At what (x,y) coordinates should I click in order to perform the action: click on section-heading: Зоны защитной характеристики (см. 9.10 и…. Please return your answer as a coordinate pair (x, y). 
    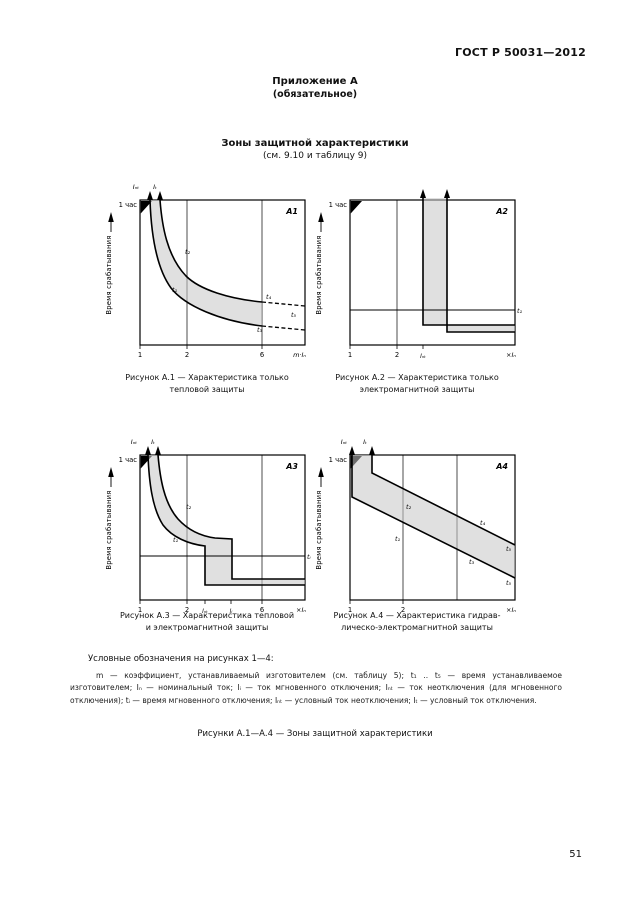
    Looking at the image, I should click on (315, 149).